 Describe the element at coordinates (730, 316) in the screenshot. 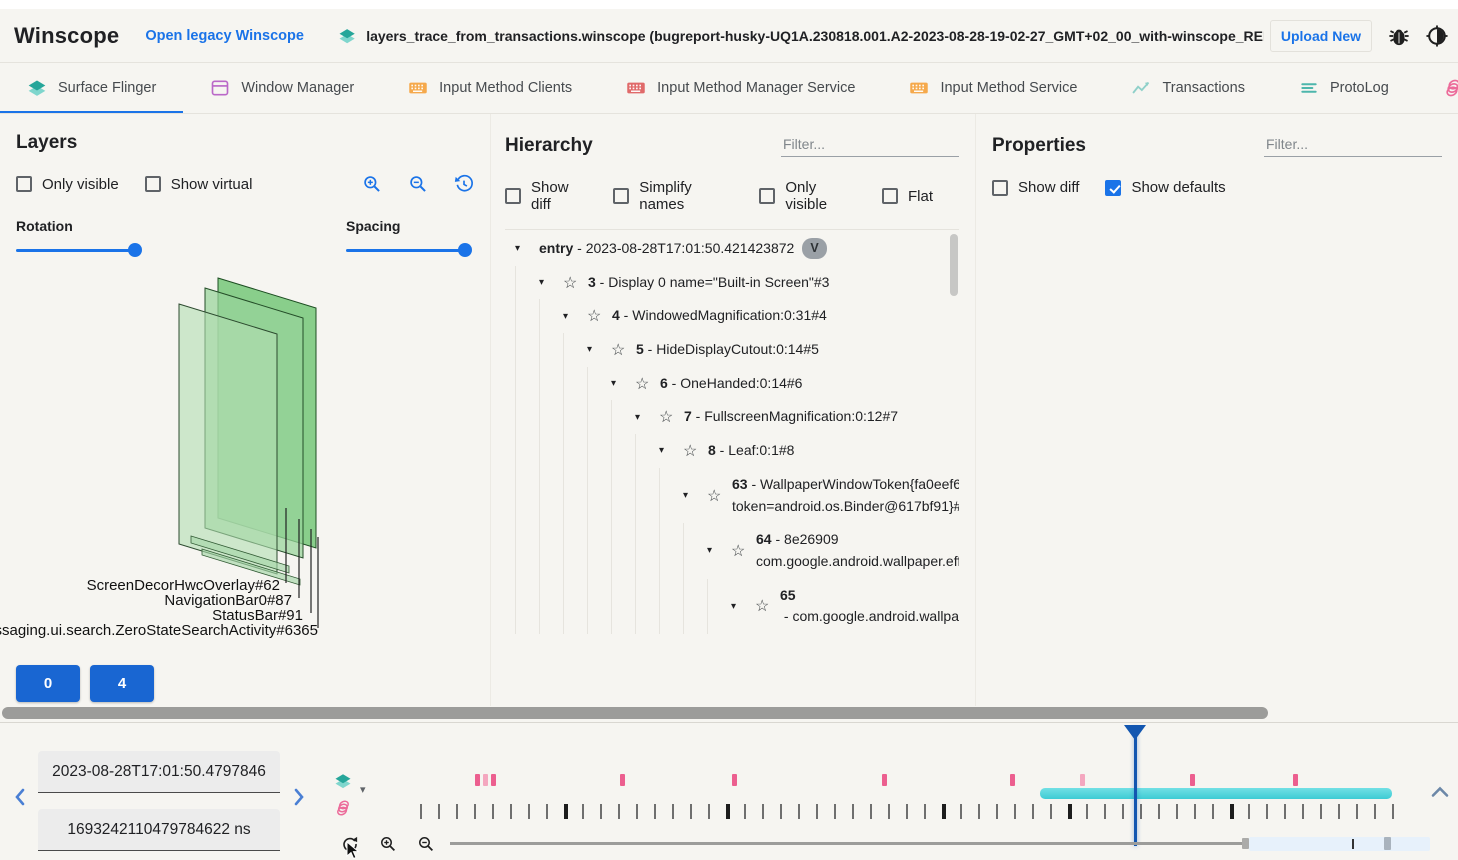

I see `tree-node-4: ▾ ☆ 4 - WindowedMagnification:0:31#4` at that location.